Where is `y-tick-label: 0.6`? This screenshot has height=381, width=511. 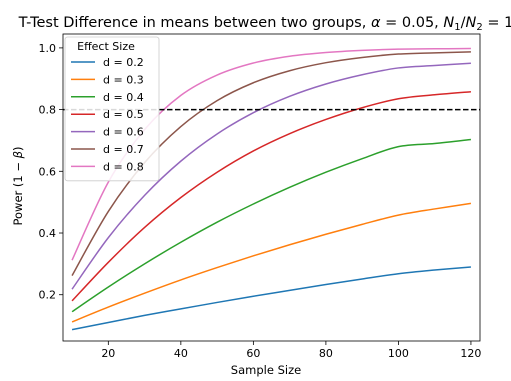 y-tick-label: 0.6 is located at coordinates (48, 171).